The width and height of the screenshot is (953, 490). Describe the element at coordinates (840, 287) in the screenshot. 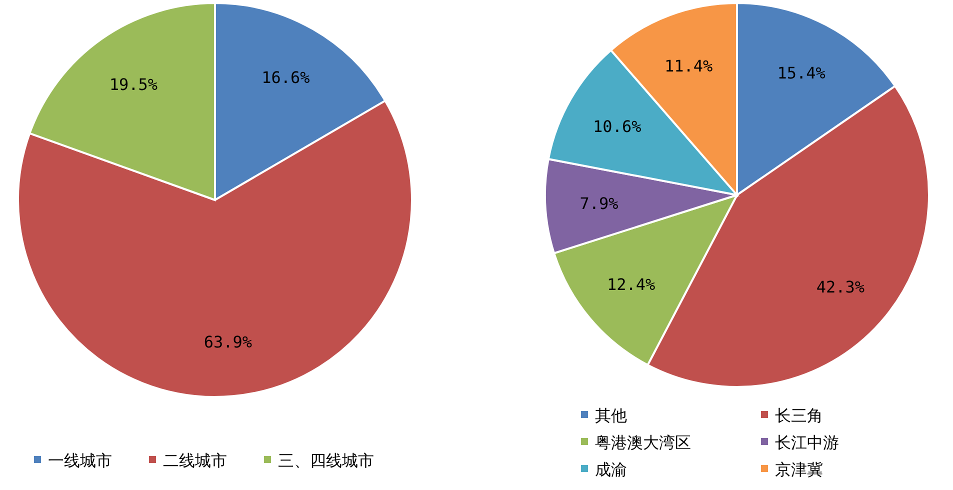

I see `data-label: 42.3%` at that location.